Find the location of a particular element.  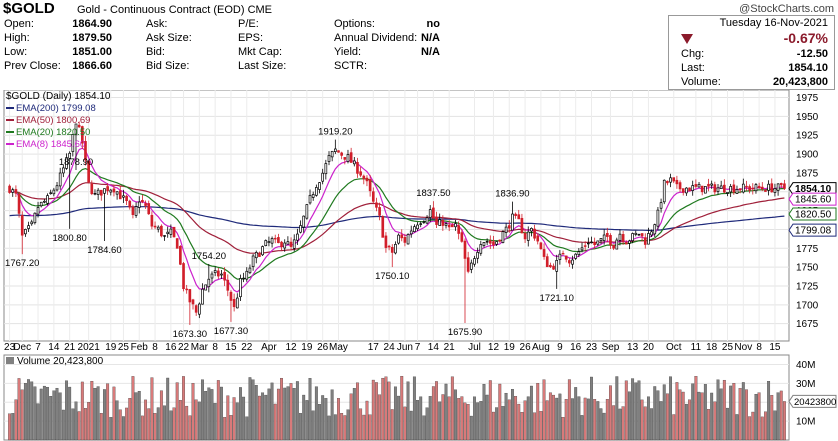

symbol-title: $GOLD is located at coordinates (29, 8).